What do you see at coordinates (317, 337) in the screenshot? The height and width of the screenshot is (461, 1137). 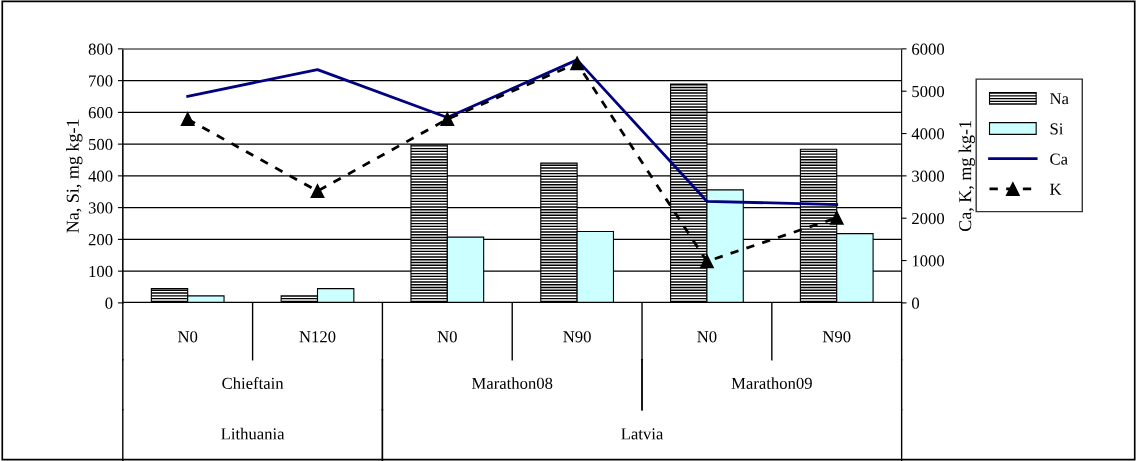 I see `x-tick-label: N120` at bounding box center [317, 337].